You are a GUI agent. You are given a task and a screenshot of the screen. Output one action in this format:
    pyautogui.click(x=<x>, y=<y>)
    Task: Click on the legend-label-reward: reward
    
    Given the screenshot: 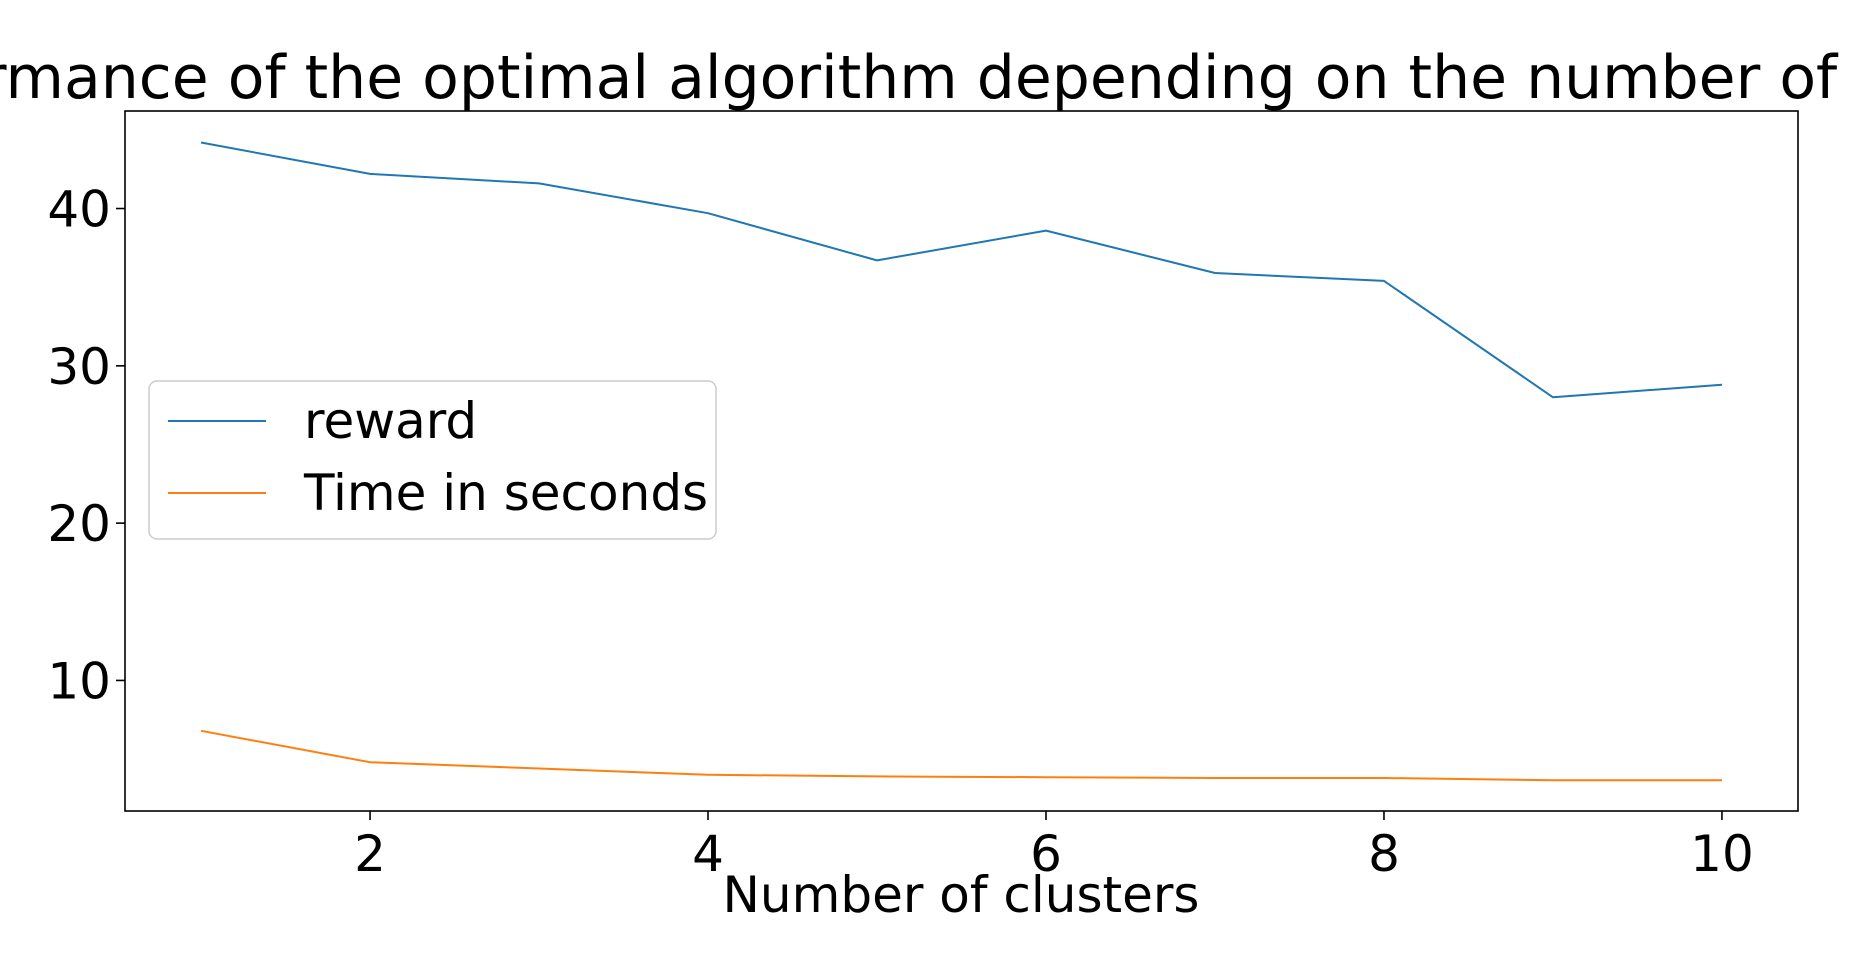 What is the action you would take?
    pyautogui.click(x=390, y=421)
    